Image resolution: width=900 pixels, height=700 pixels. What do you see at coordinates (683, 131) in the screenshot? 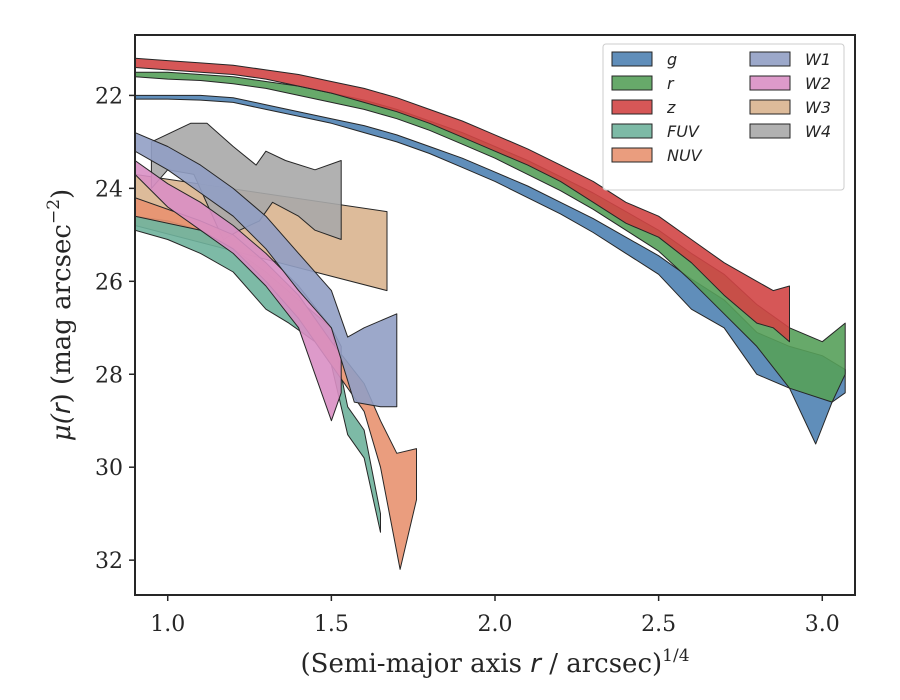
I see `legend-label-fuv: FUV` at bounding box center [683, 131].